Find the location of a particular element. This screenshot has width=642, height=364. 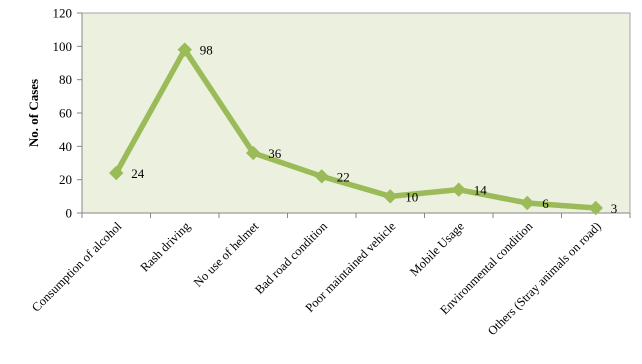

y-tick-label: 60 is located at coordinates (65, 113).